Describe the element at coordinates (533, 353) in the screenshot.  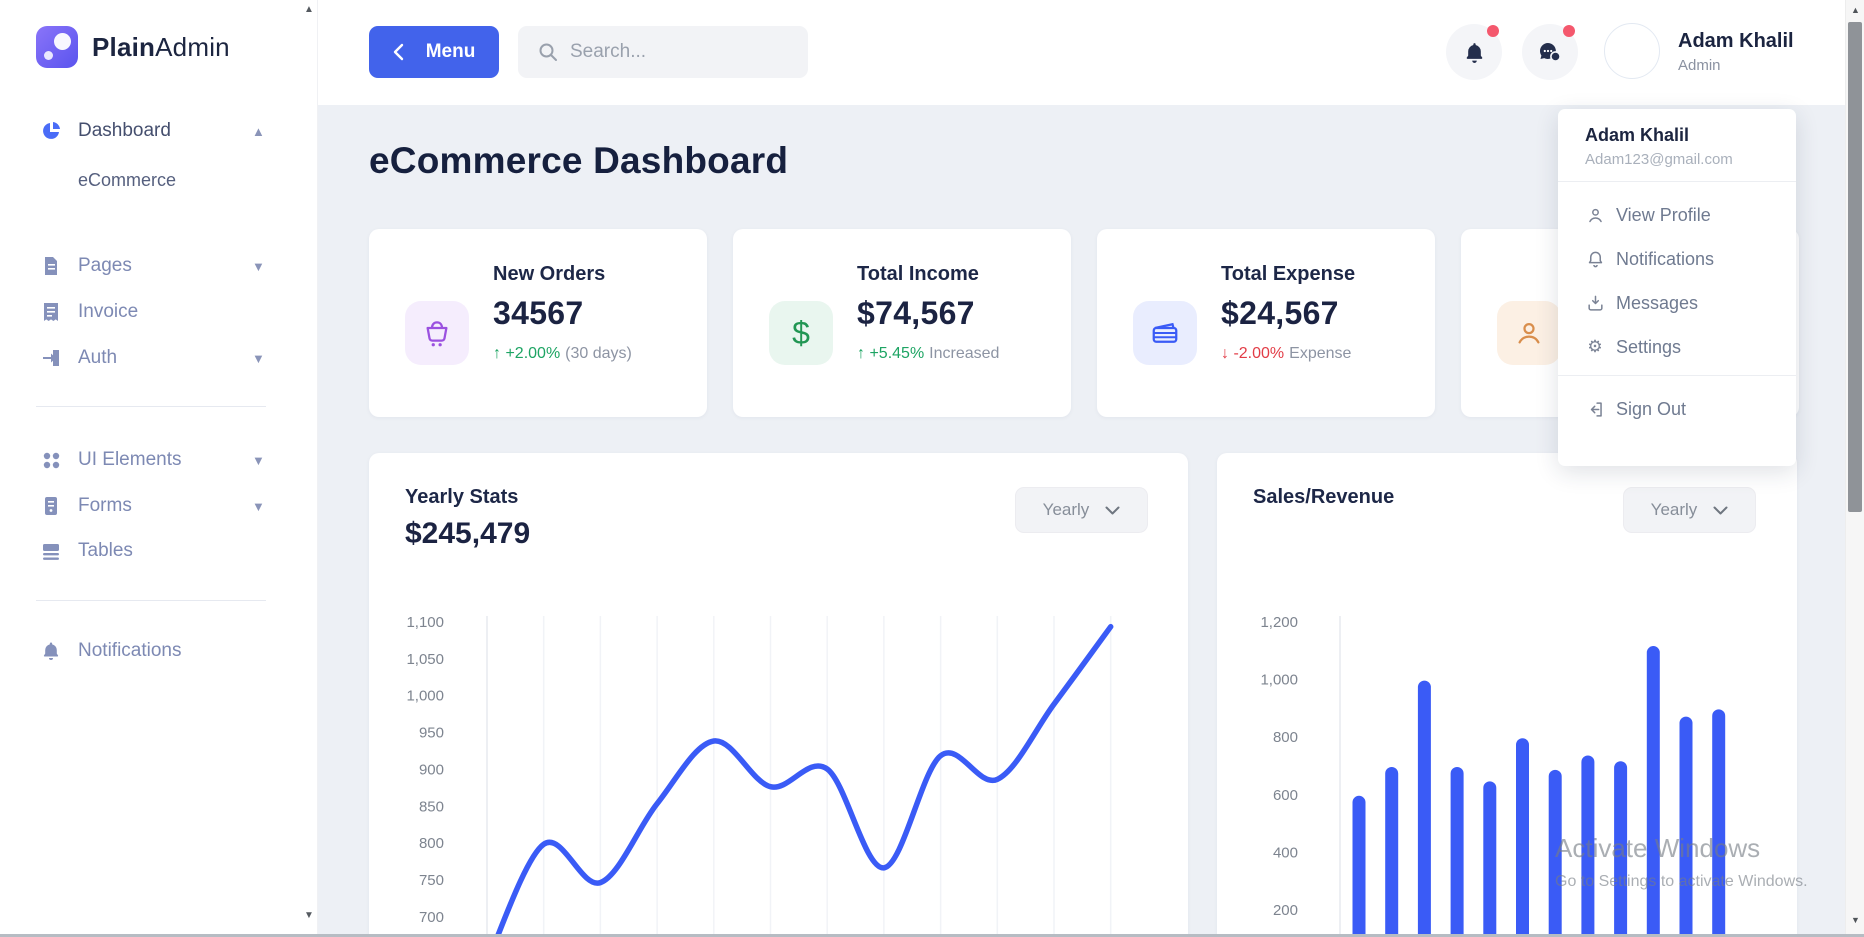
I see `change-percent: +2.00%` at that location.